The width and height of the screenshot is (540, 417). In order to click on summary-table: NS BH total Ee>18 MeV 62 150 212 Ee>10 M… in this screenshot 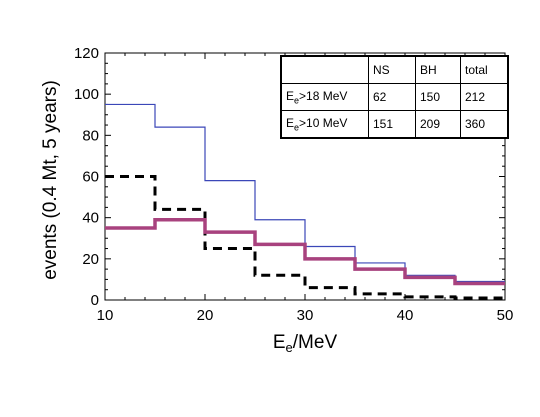, I will do `click(394, 97)`.